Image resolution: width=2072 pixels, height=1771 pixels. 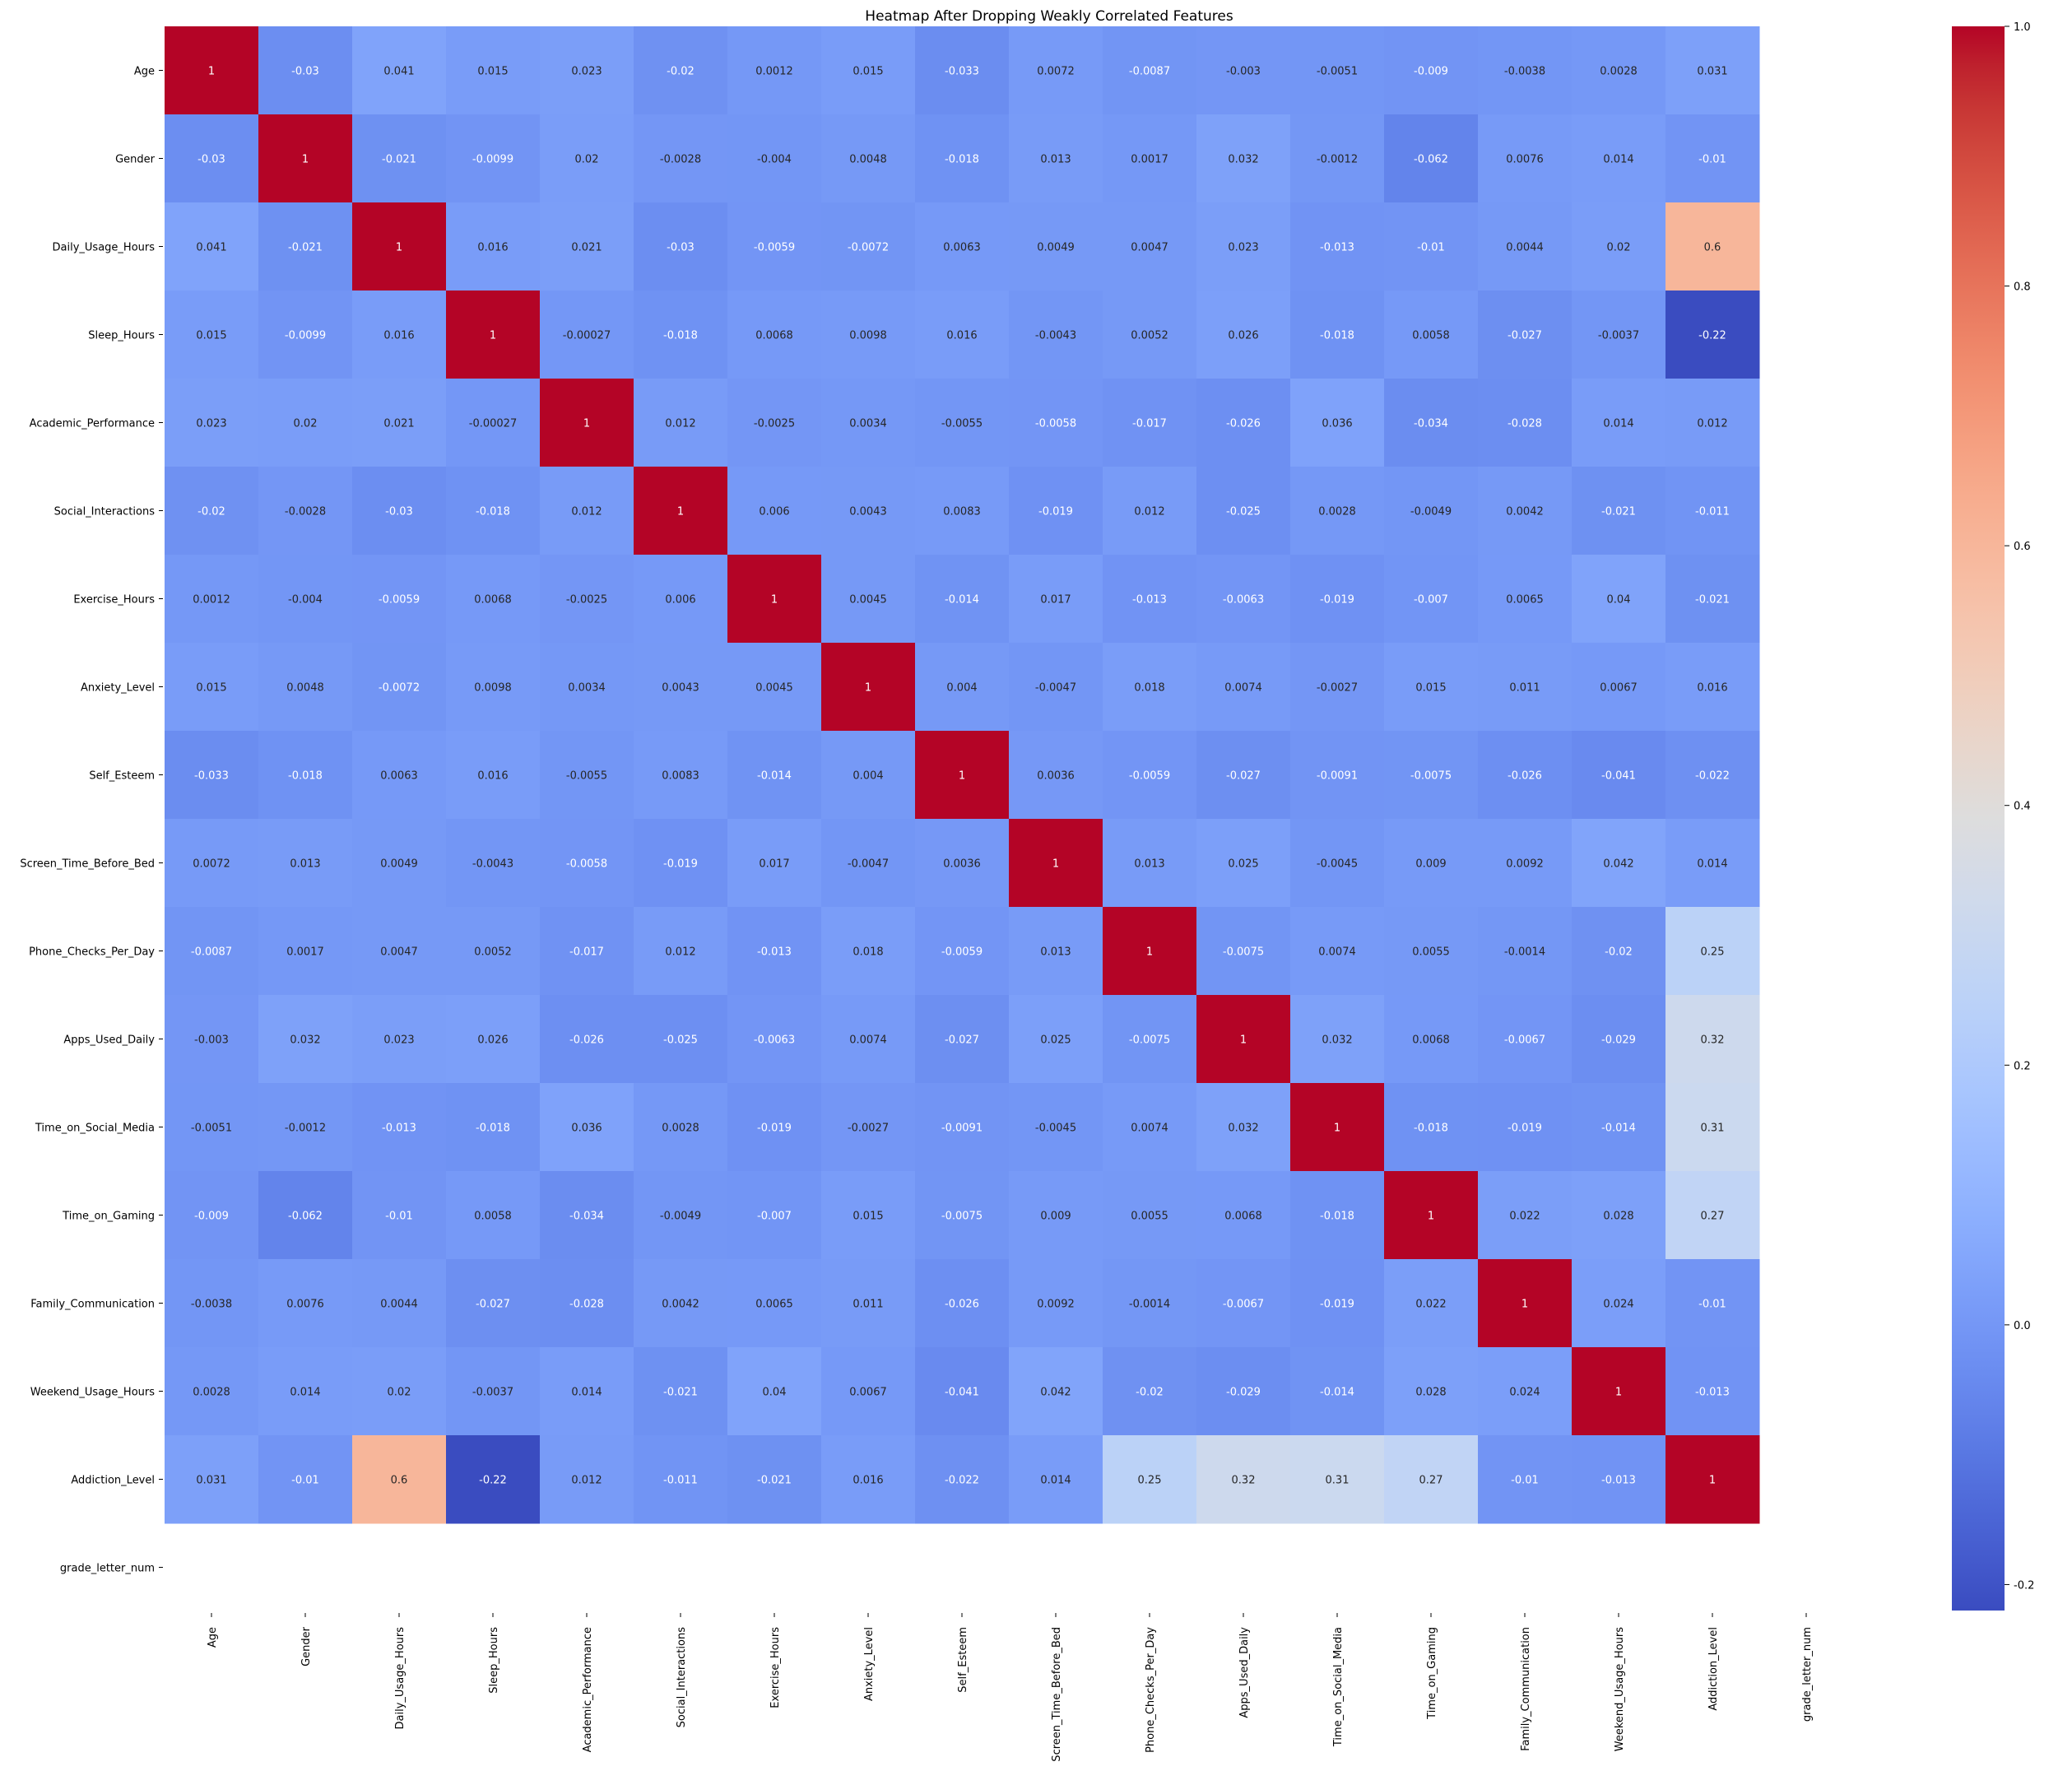 What do you see at coordinates (1618, 1129) in the screenshot?
I see `cell-value-label: -0.014` at bounding box center [1618, 1129].